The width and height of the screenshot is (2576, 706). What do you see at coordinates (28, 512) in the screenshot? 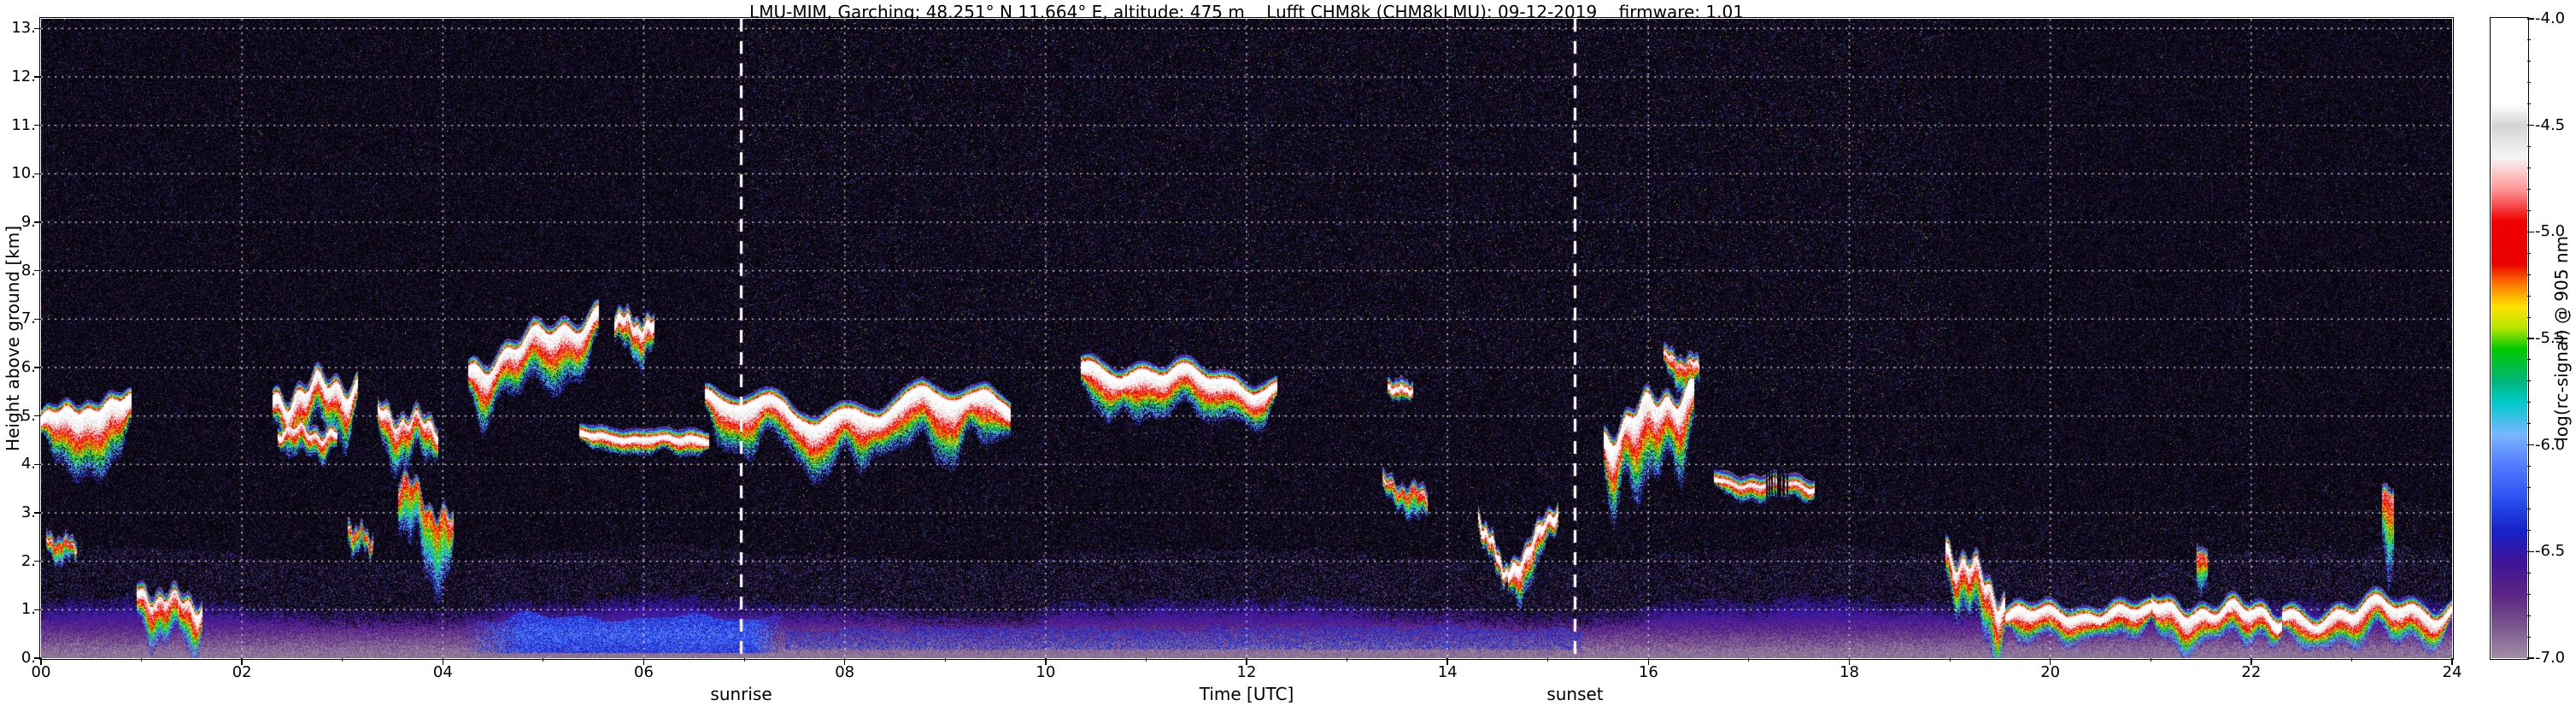
I see `y-tick-label: 3.` at bounding box center [28, 512].